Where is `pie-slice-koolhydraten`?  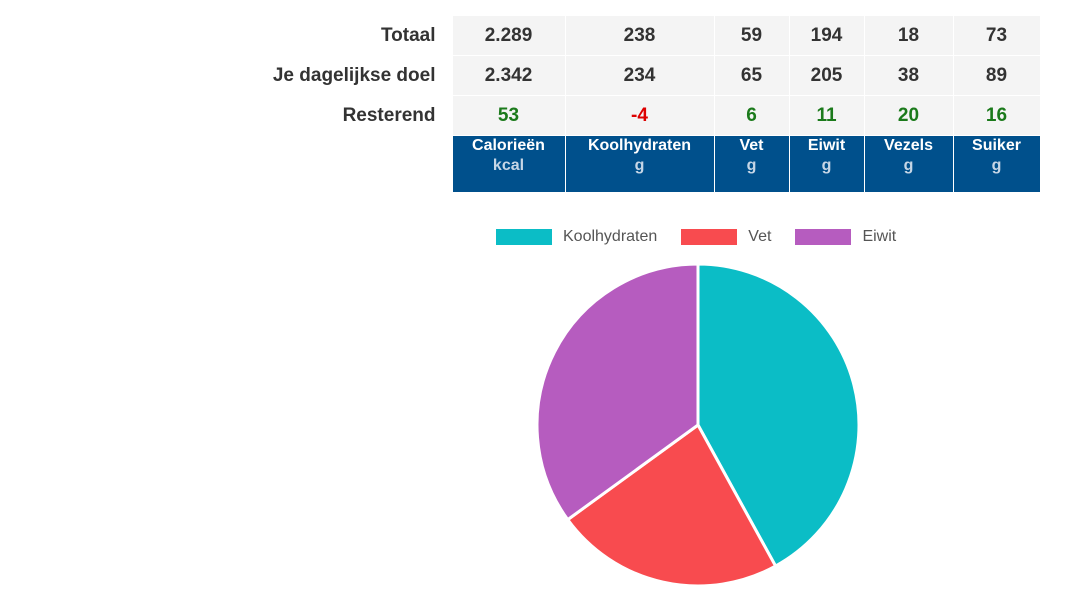 pie-slice-koolhydraten is located at coordinates (778, 415).